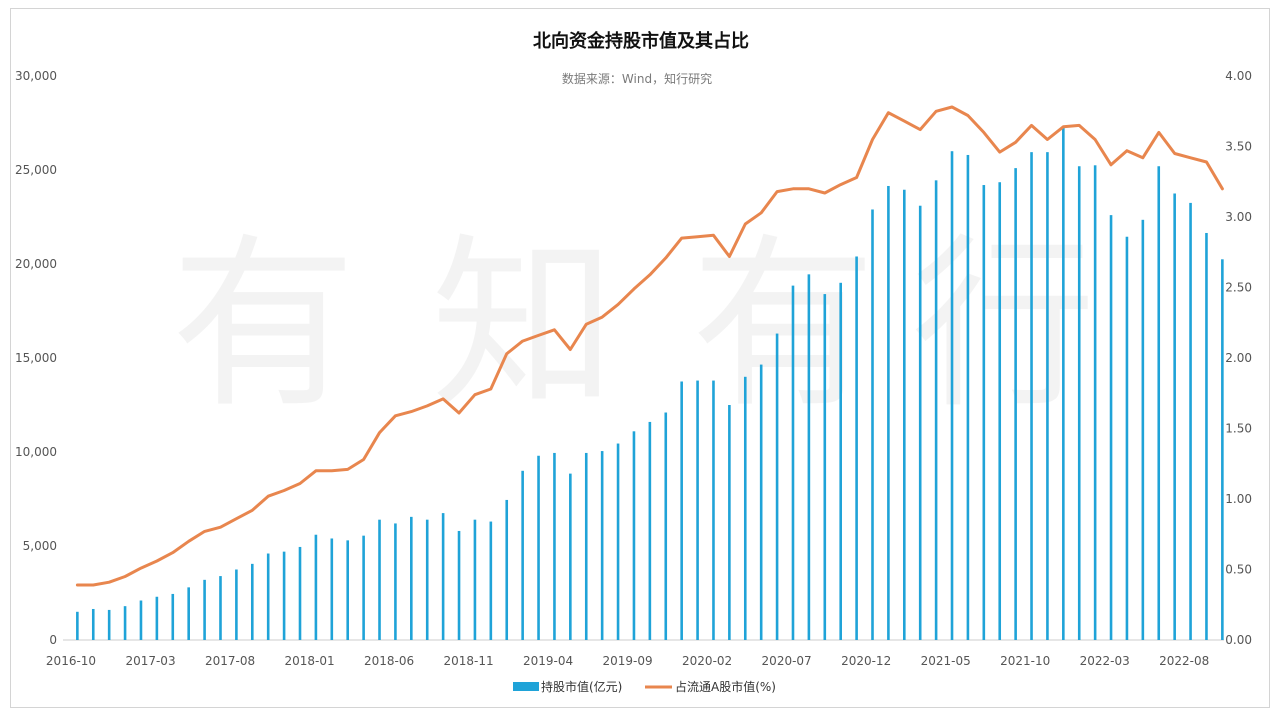 The image size is (1280, 719). I want to click on y-left-tick-label: 30,000, so click(36, 76).